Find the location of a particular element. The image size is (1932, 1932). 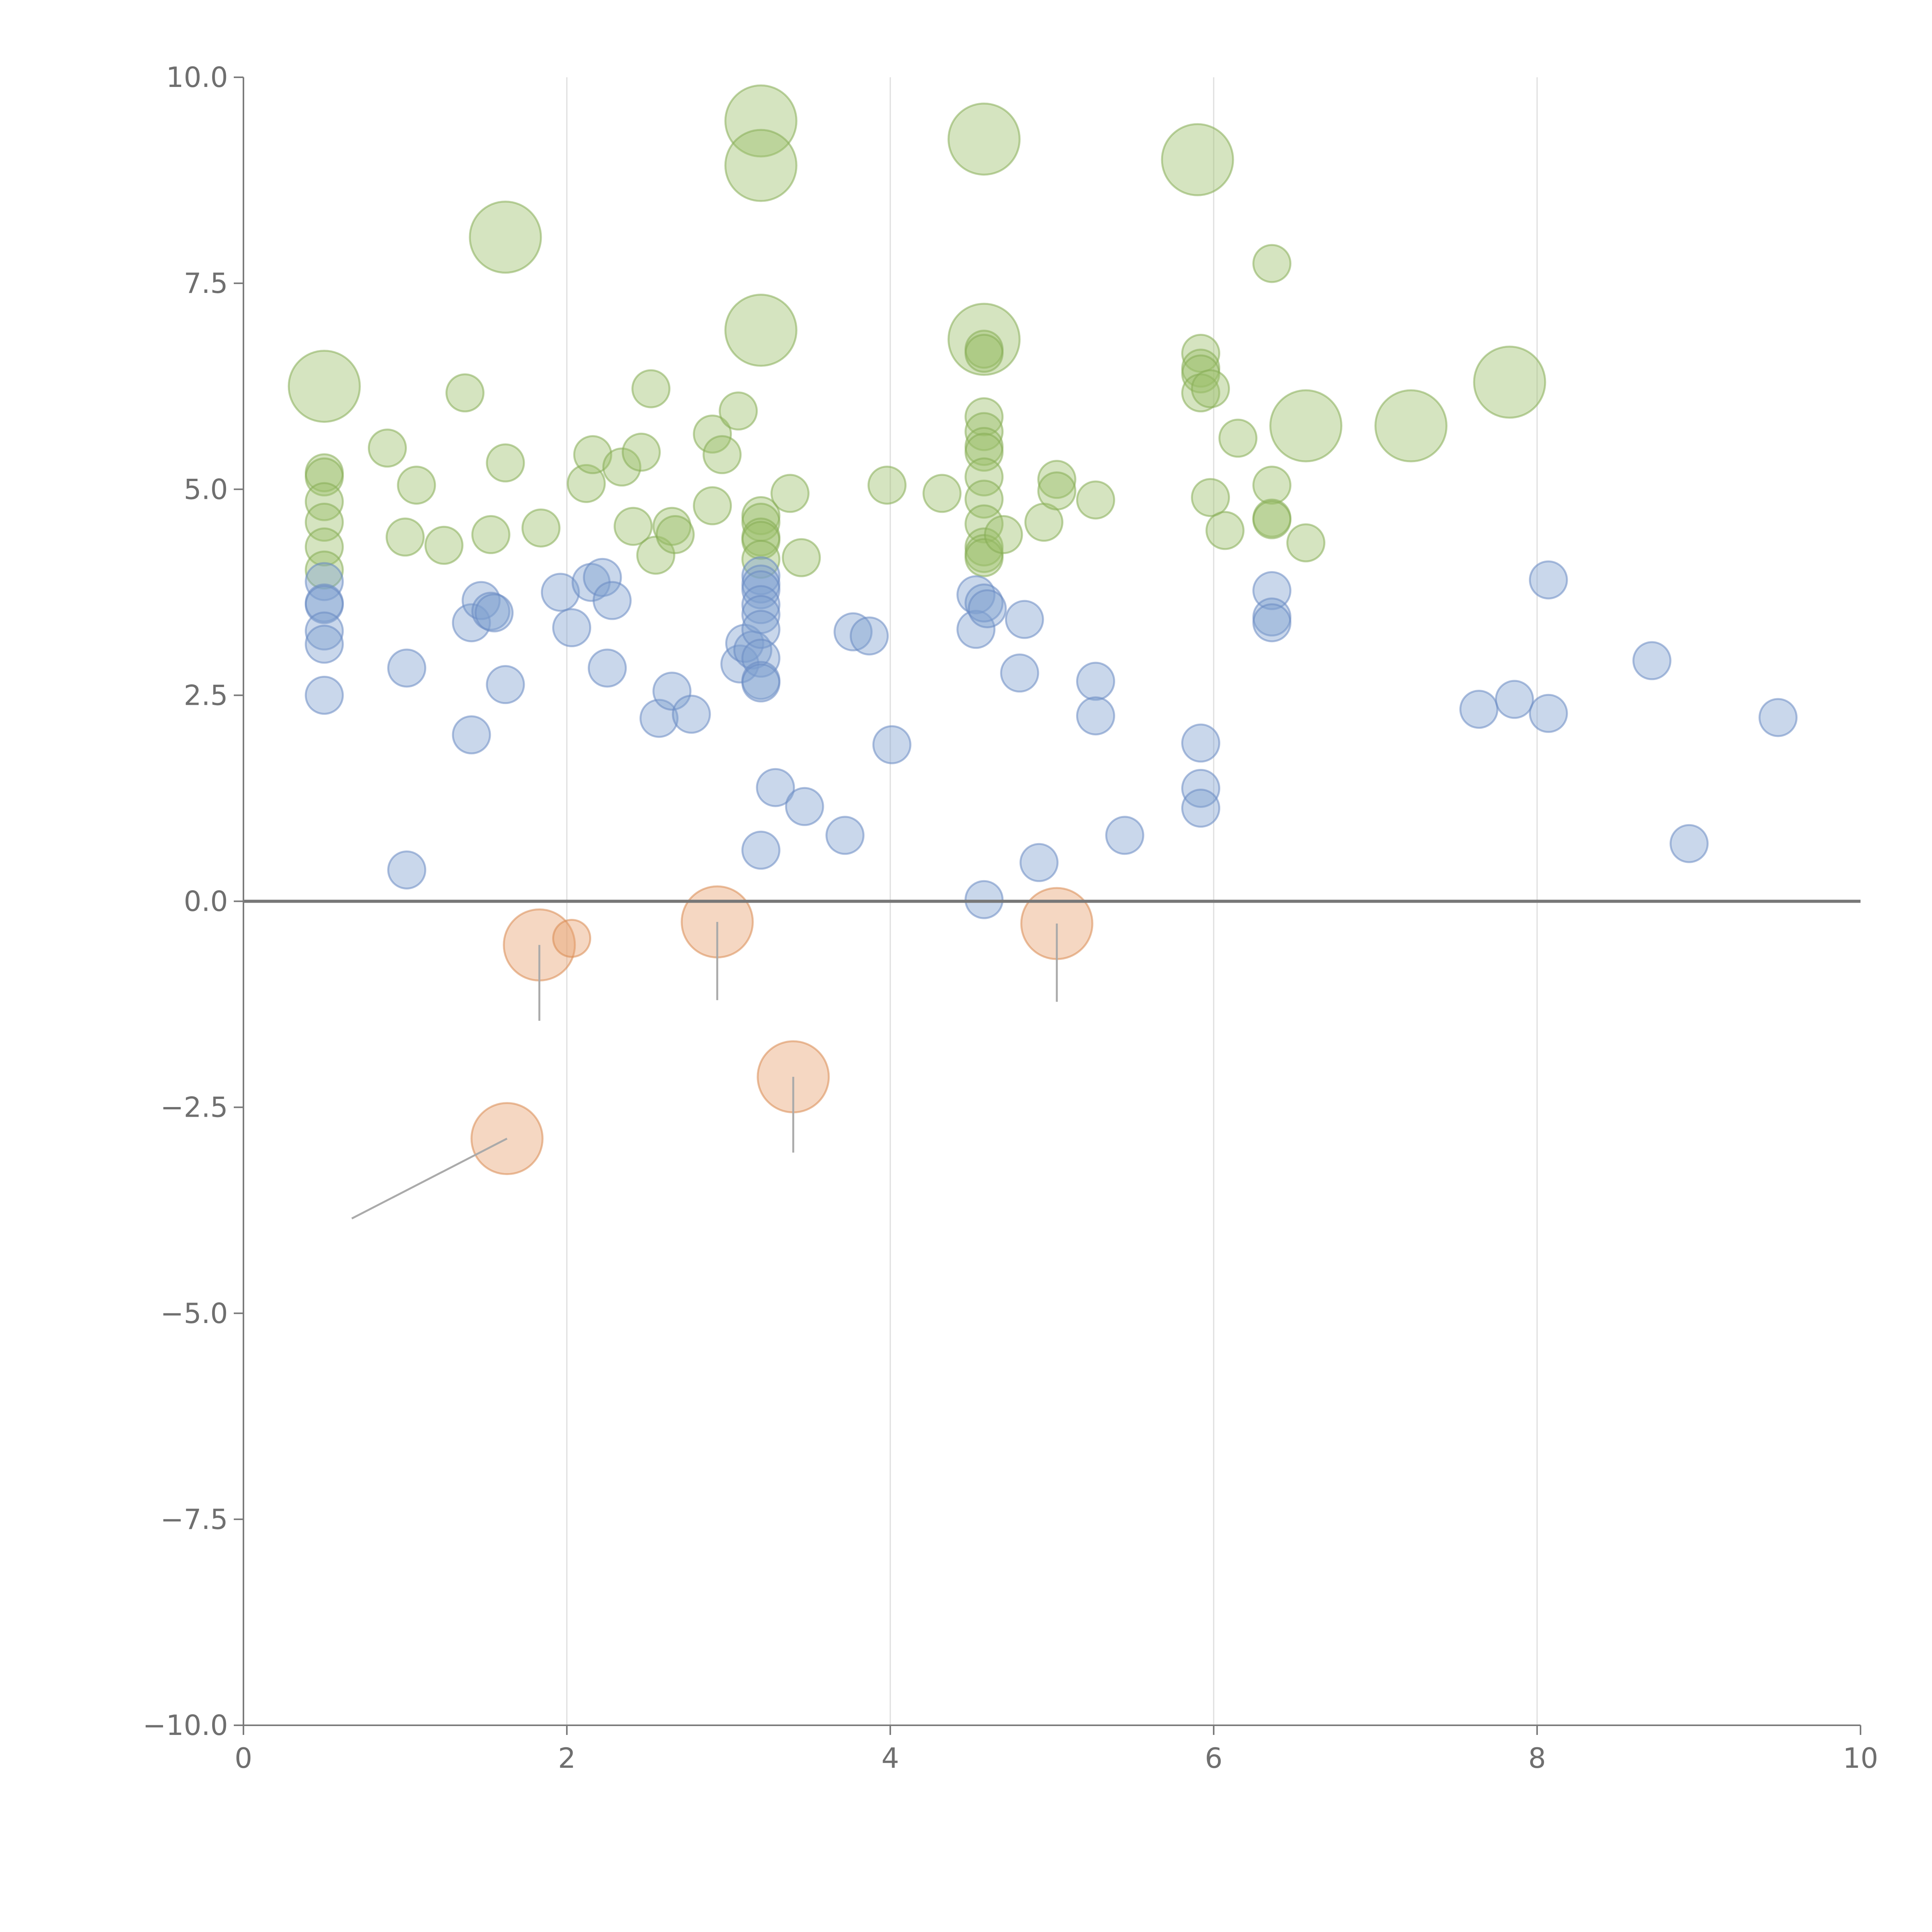

bubble-orange is located at coordinates (572, 938).